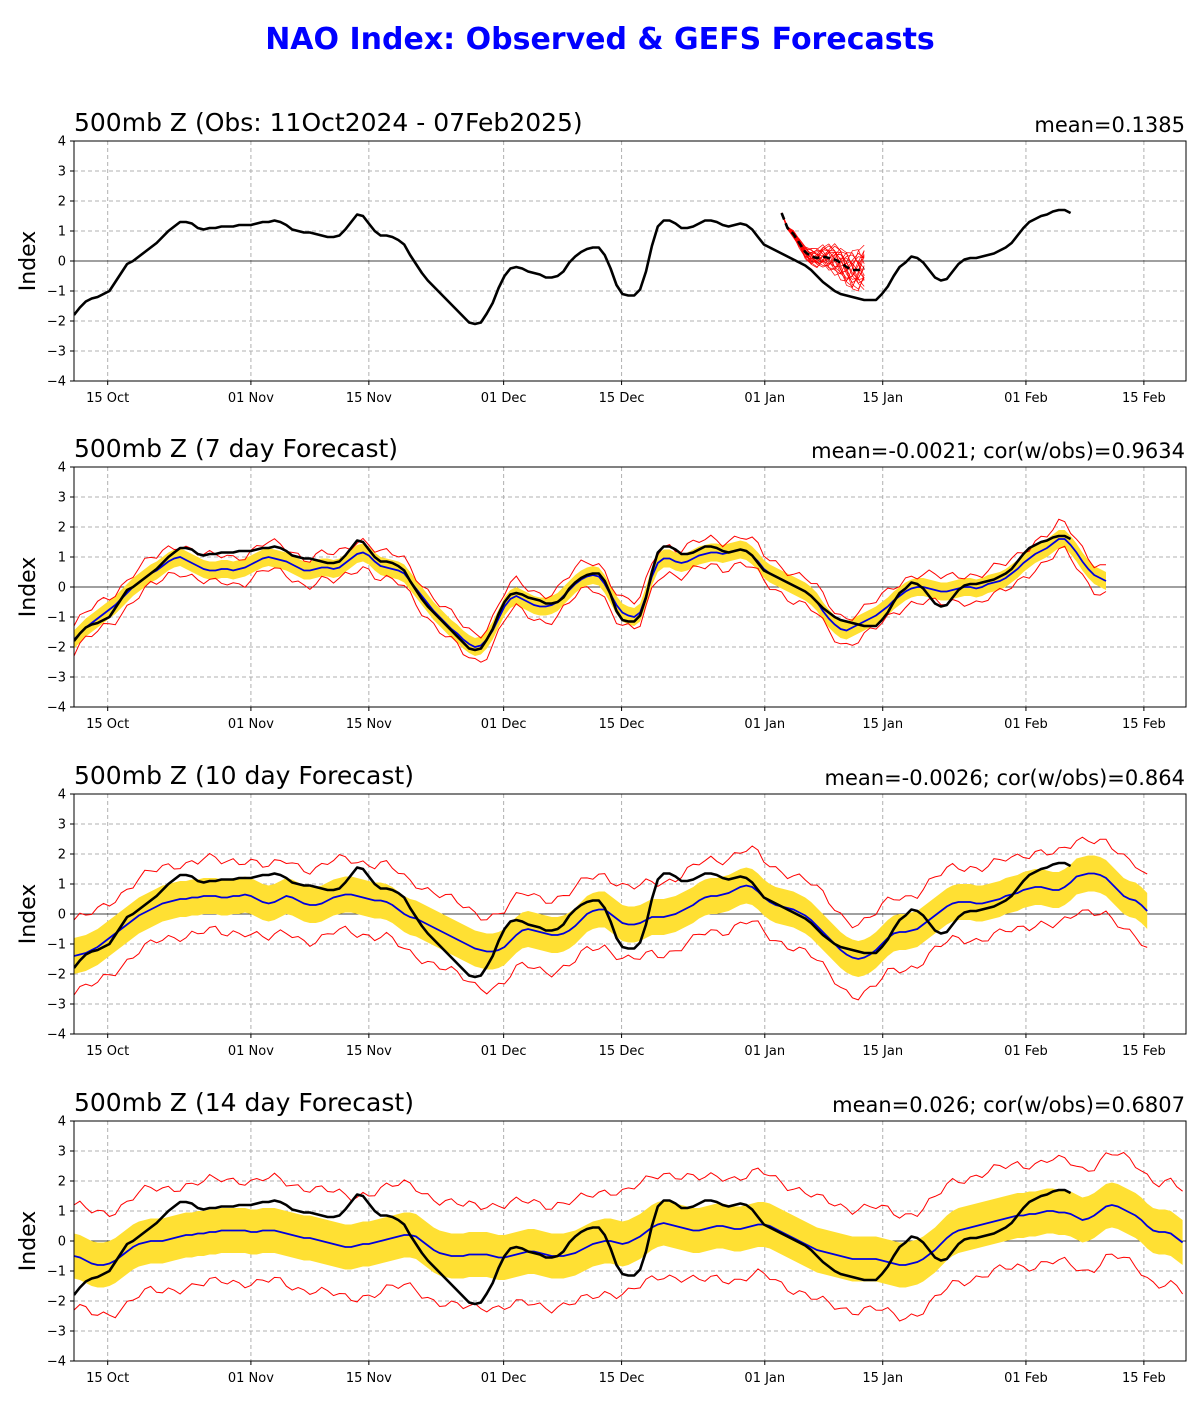 The height and width of the screenshot is (1414, 1200). I want to click on panel-title: 500mb Z (7 day Forecast), so click(236, 448).